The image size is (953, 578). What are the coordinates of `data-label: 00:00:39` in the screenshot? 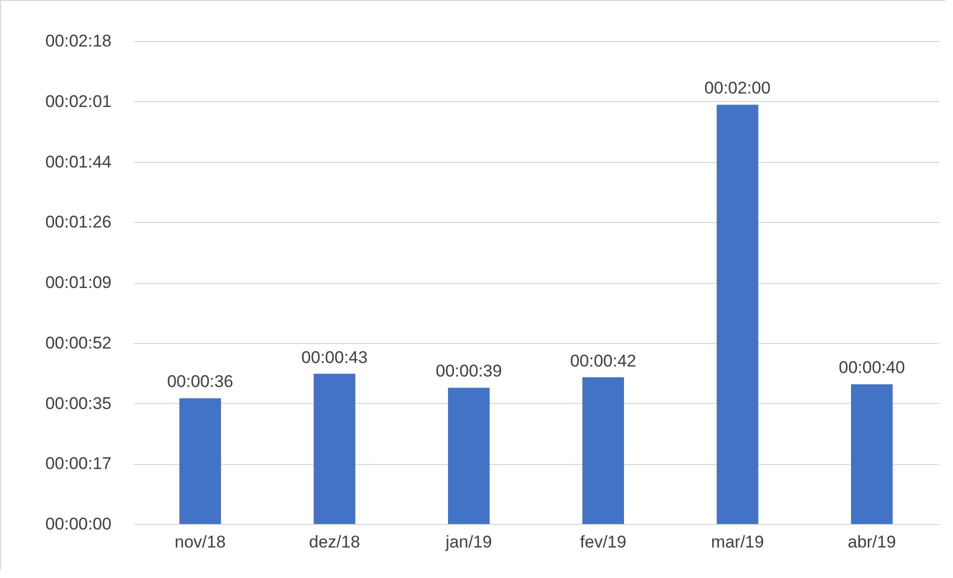 It's located at (469, 371).